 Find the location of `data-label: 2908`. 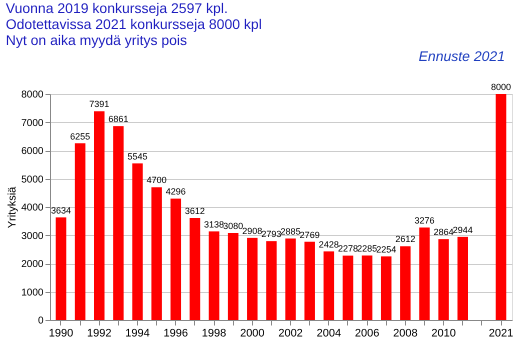

data-label: 2908 is located at coordinates (252, 231).